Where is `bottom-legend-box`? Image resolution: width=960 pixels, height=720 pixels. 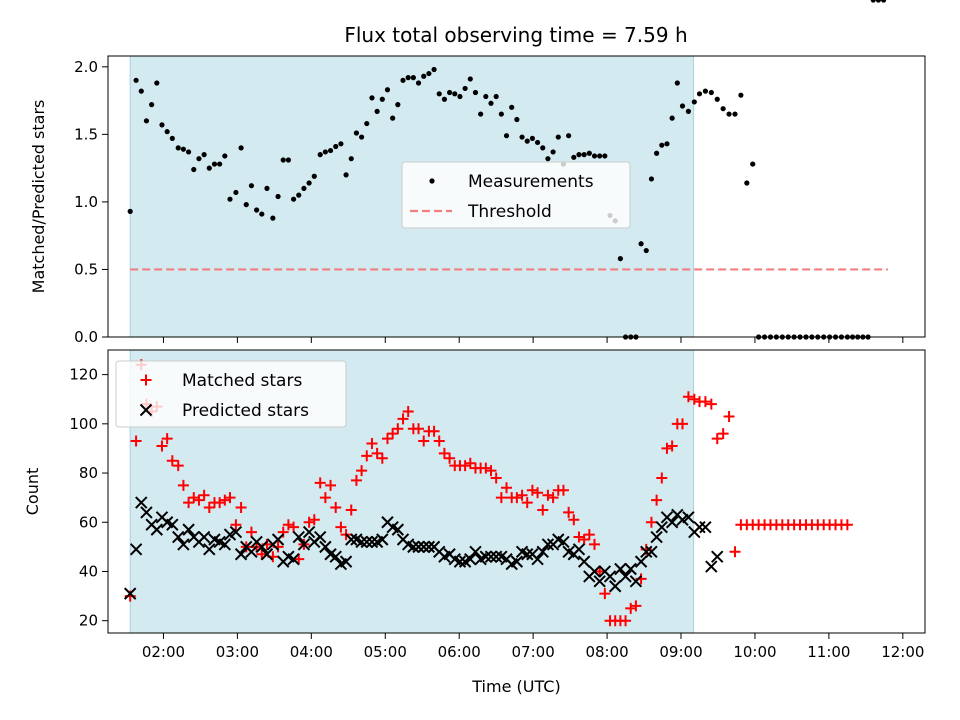 bottom-legend-box is located at coordinates (231, 394).